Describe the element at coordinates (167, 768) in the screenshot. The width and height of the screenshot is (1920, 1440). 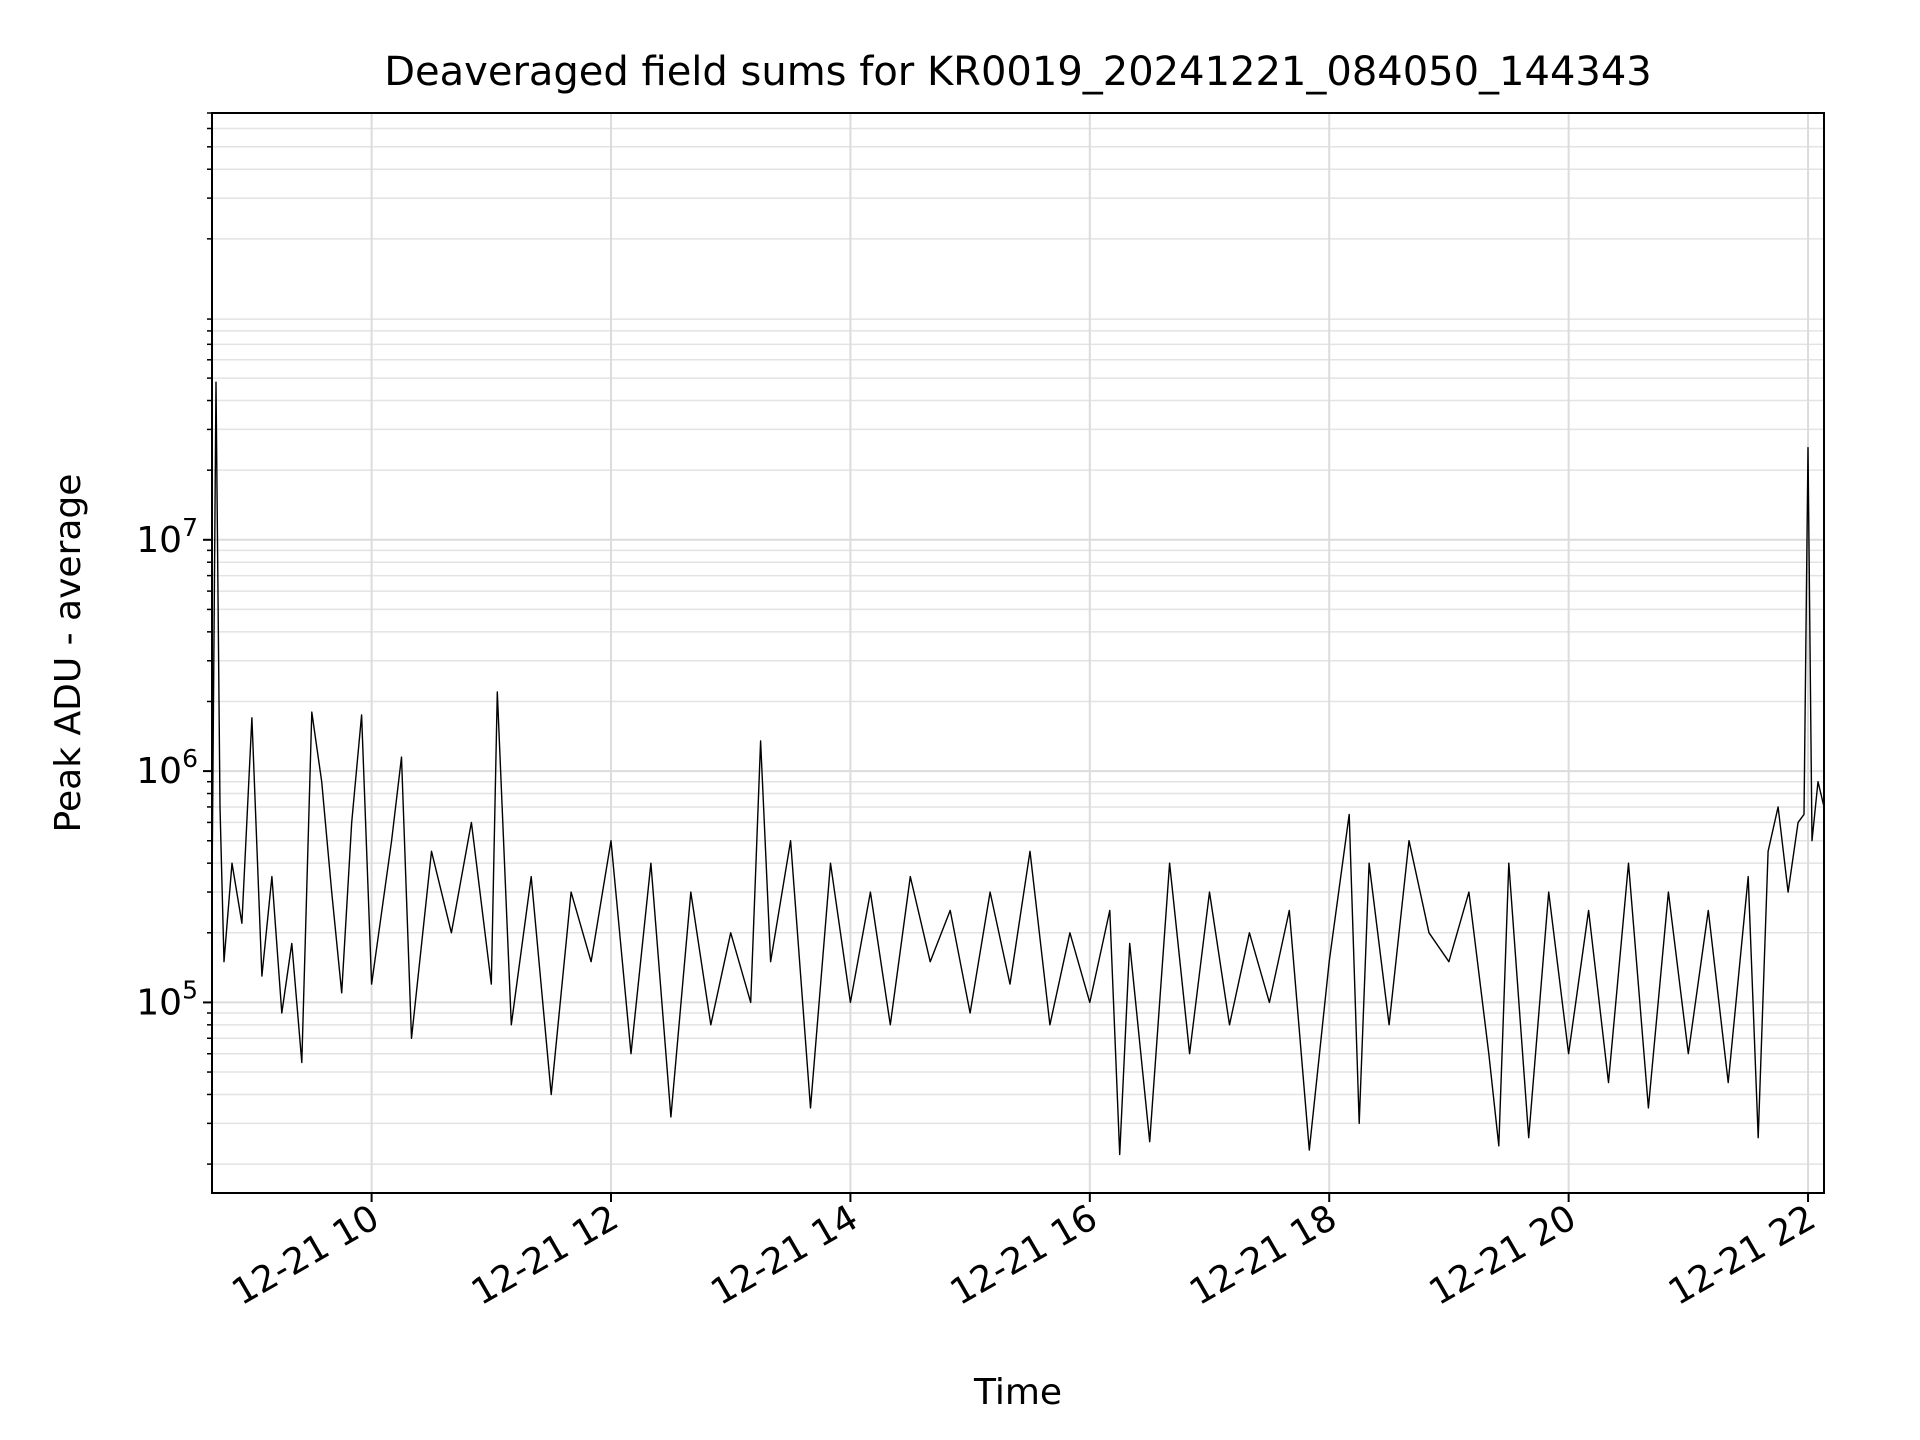
I see `y-tick-label: 10⁶` at that location.